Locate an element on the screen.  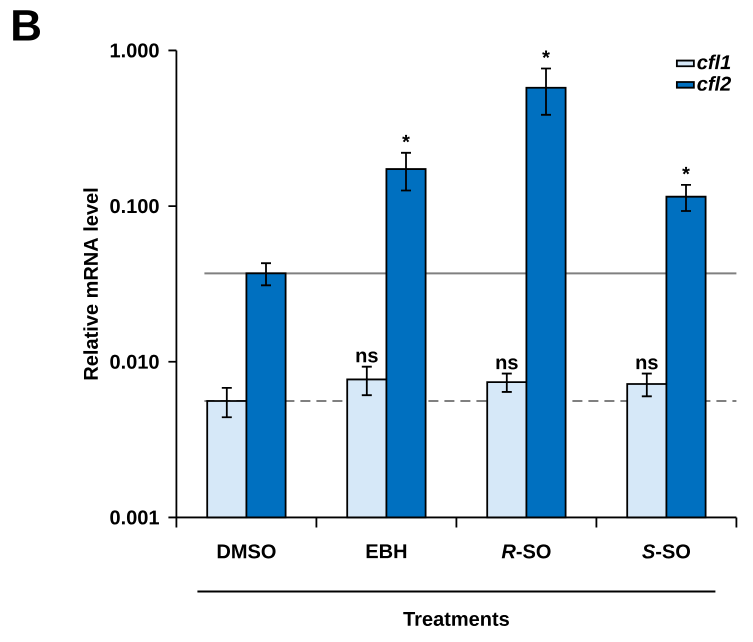
x-tick-label: R-SO is located at coordinates (526, 551).